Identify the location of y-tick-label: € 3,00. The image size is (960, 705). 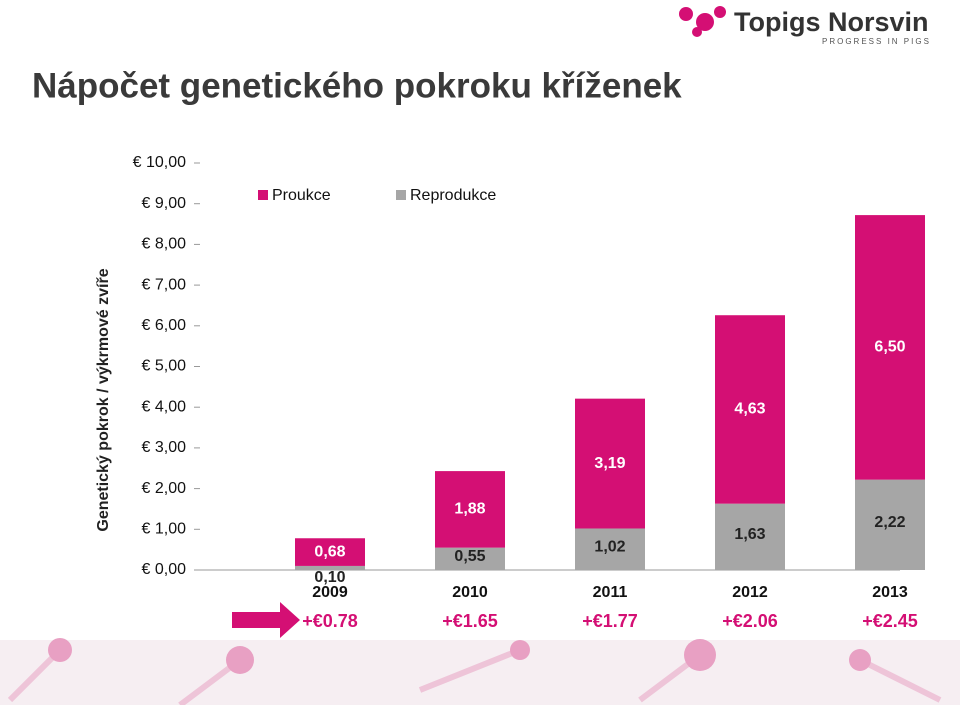
(164, 447).